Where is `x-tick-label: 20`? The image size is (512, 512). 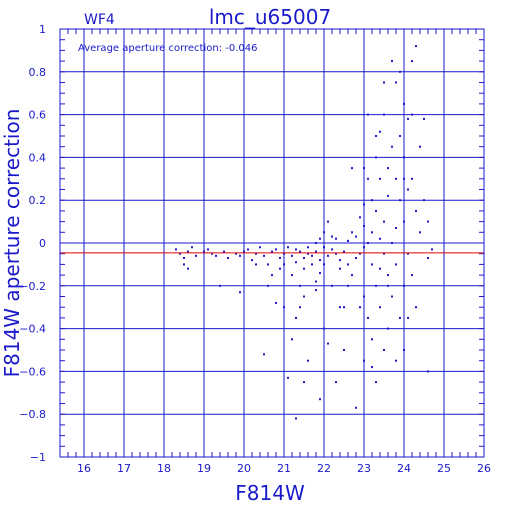 x-tick-label: 20 is located at coordinates (244, 468).